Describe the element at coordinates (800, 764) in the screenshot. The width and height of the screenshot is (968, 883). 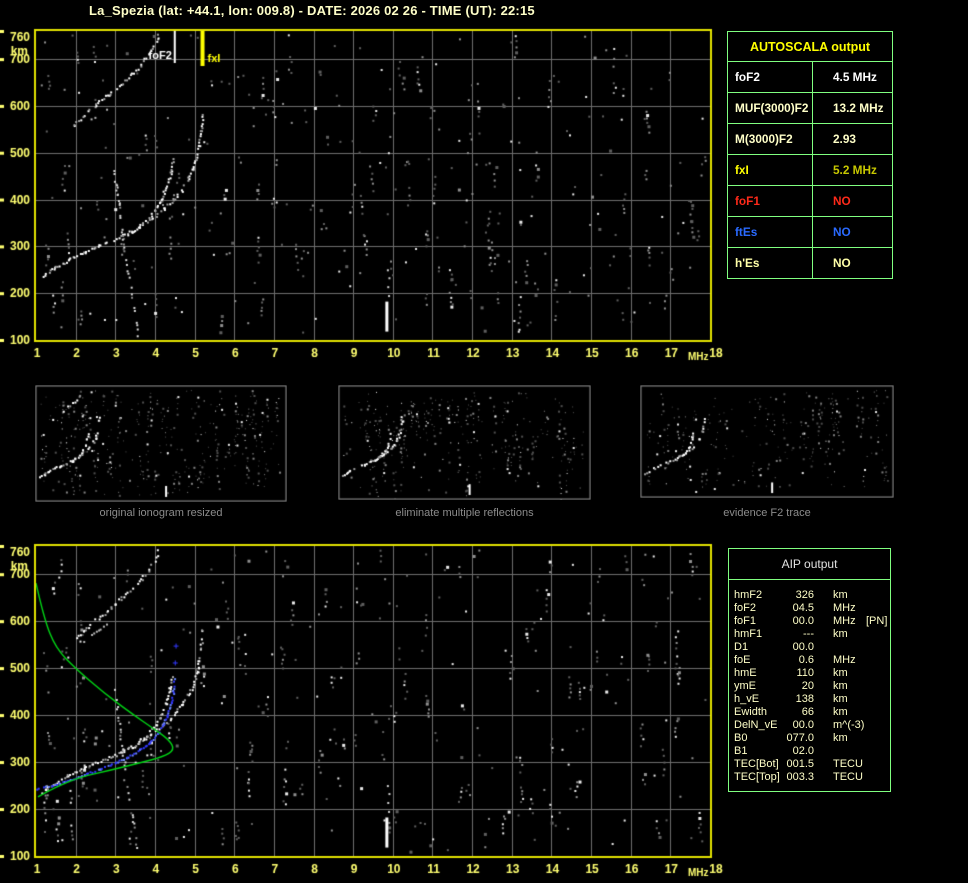
I see `aip-val: 001.5` at that location.